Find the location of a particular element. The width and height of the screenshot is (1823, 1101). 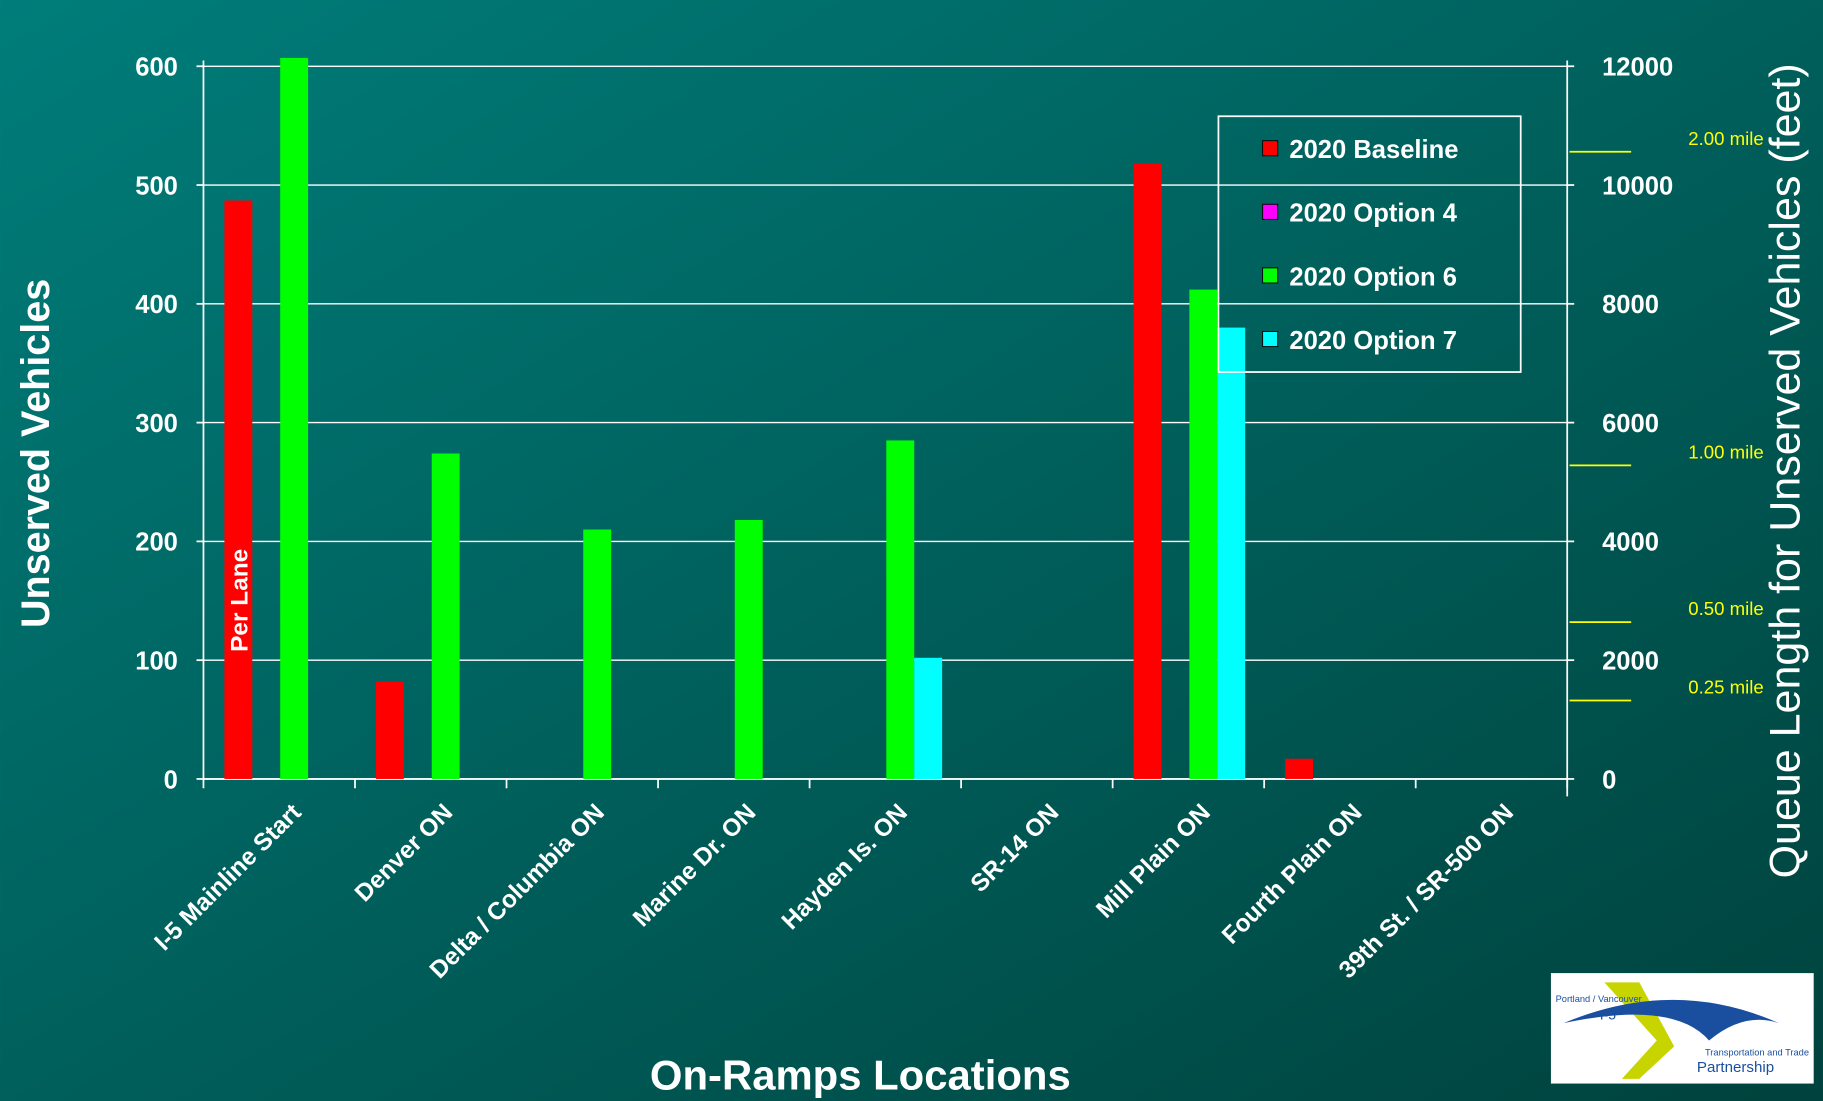

annotation: Per Lane is located at coordinates (240, 600).